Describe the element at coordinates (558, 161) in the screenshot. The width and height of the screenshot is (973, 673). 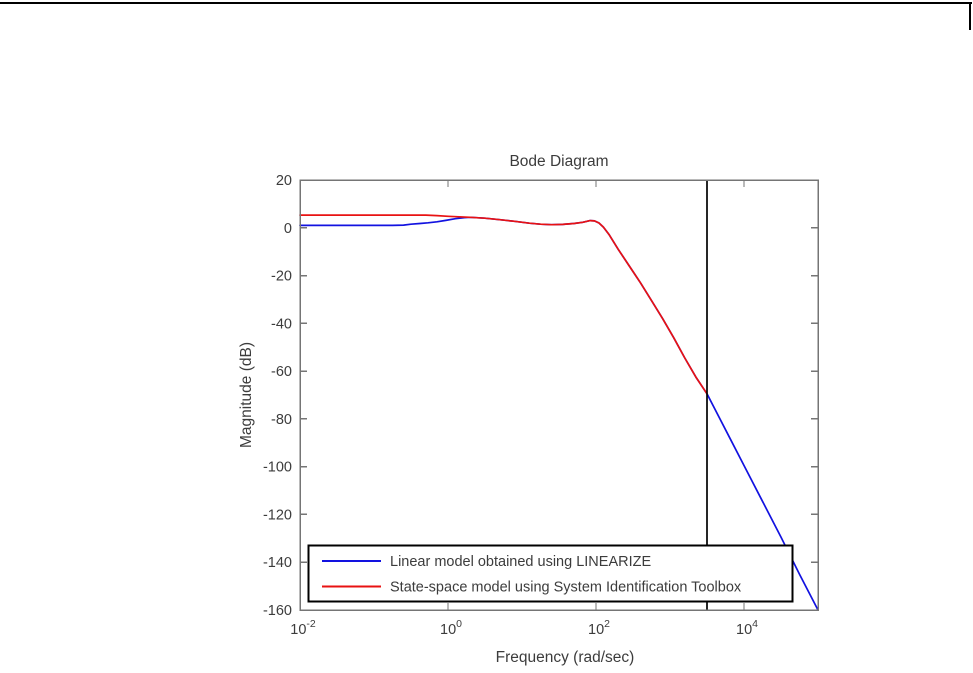
I see `chart-title: Bode Diagram` at that location.